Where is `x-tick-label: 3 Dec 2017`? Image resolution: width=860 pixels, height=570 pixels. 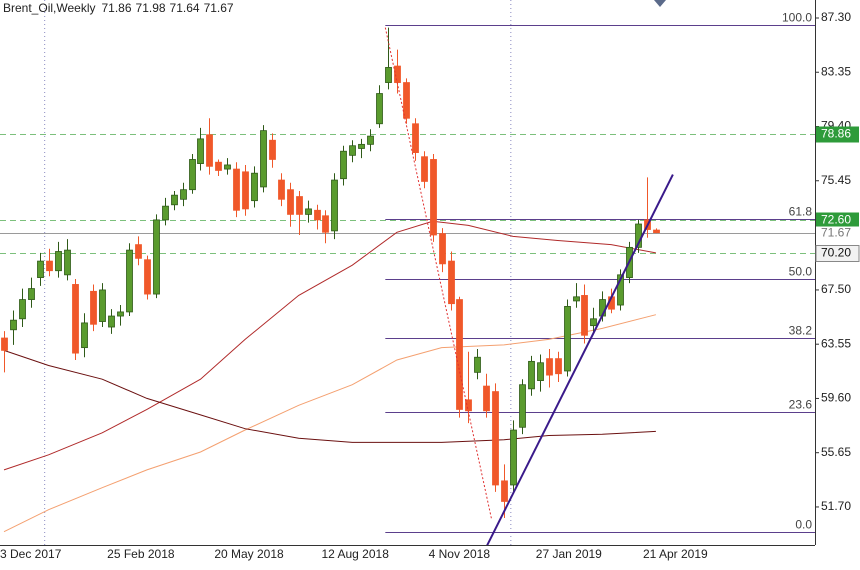 x-tick-label: 3 Dec 2017 is located at coordinates (31, 554).